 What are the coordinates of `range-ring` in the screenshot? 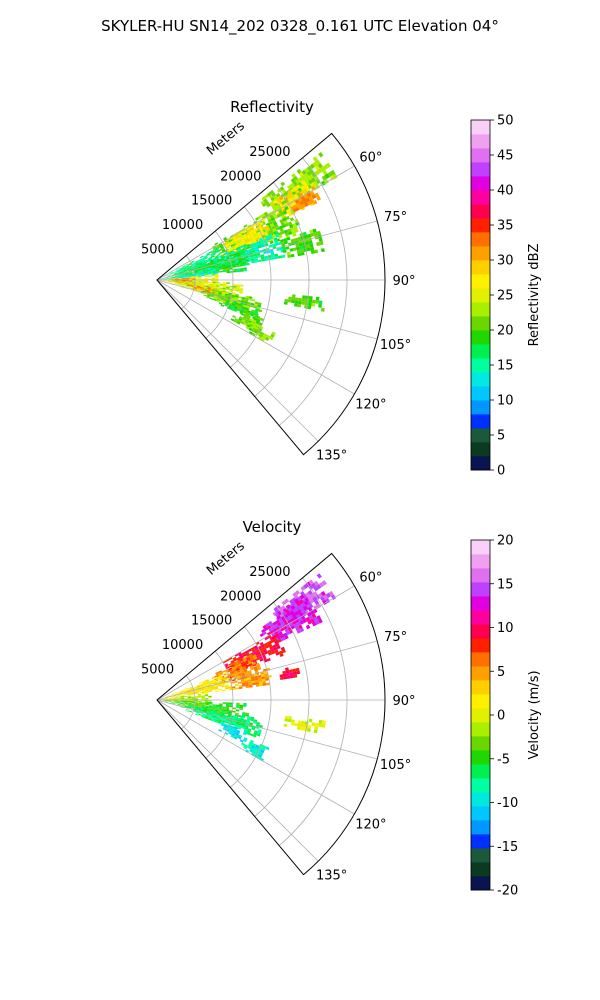 It's located at (282, 709).